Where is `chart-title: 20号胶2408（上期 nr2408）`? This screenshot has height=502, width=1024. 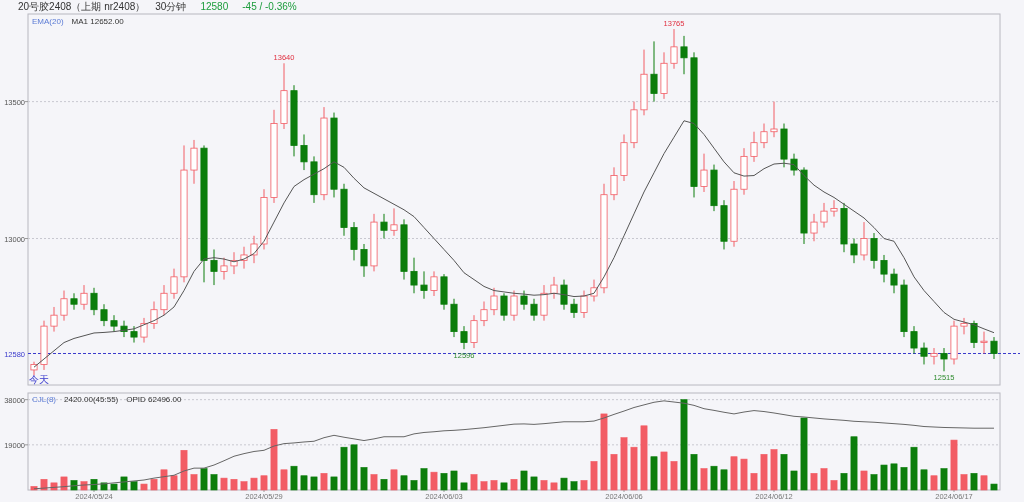
chart-title: 20号胶2408（上期 nr2408） is located at coordinates (82, 6).